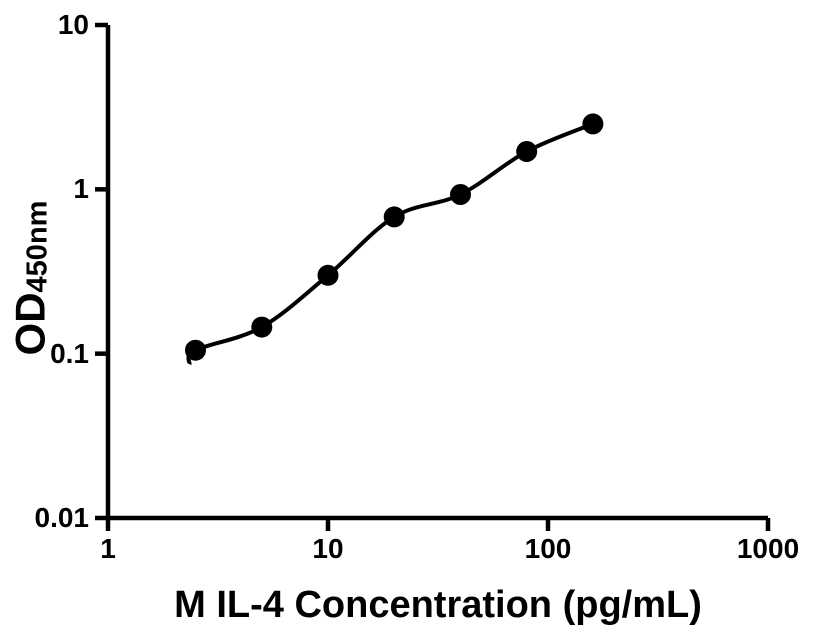 This screenshot has height=640, width=816. What do you see at coordinates (30, 324) in the screenshot?
I see `y-axis-title-main: OD` at bounding box center [30, 324].